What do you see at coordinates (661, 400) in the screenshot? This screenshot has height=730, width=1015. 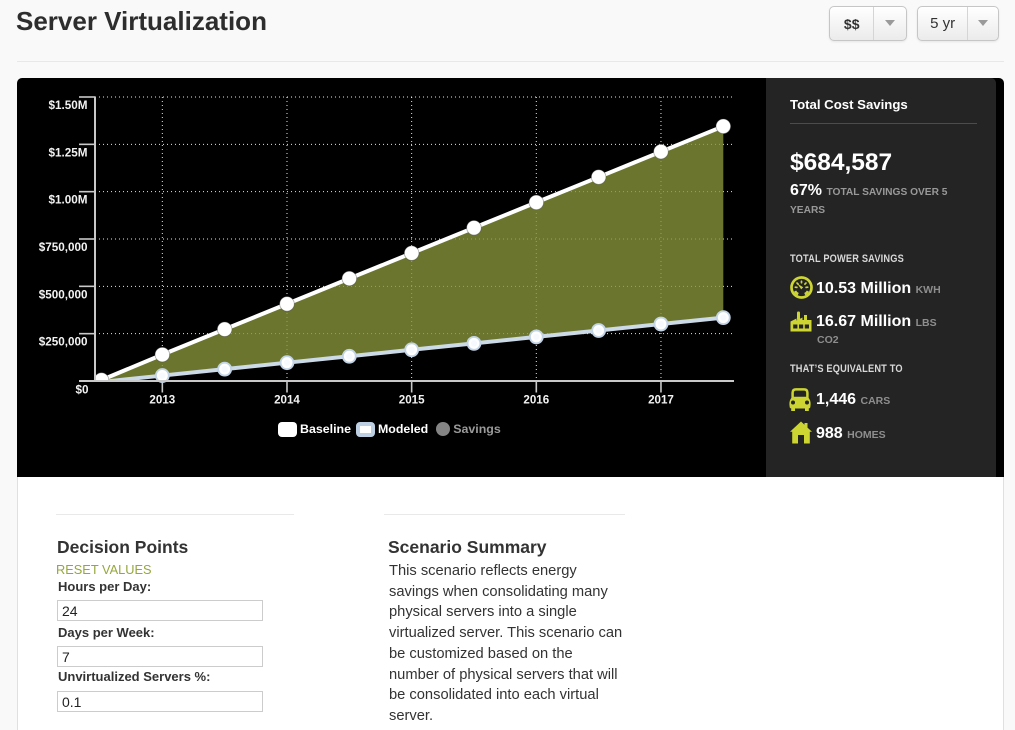 I see `svg-text: 2017` at bounding box center [661, 400].